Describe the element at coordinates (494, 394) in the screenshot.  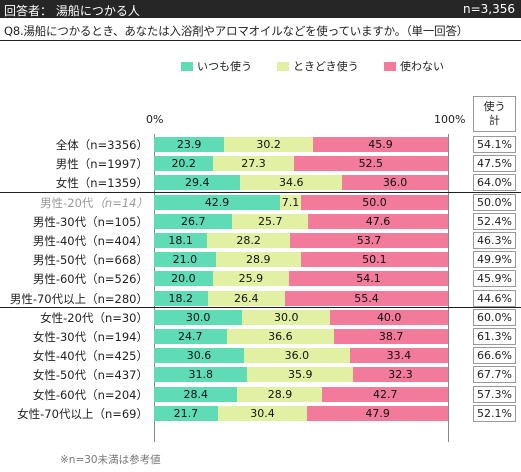
I see `use-total-value: 57.3%` at that location.